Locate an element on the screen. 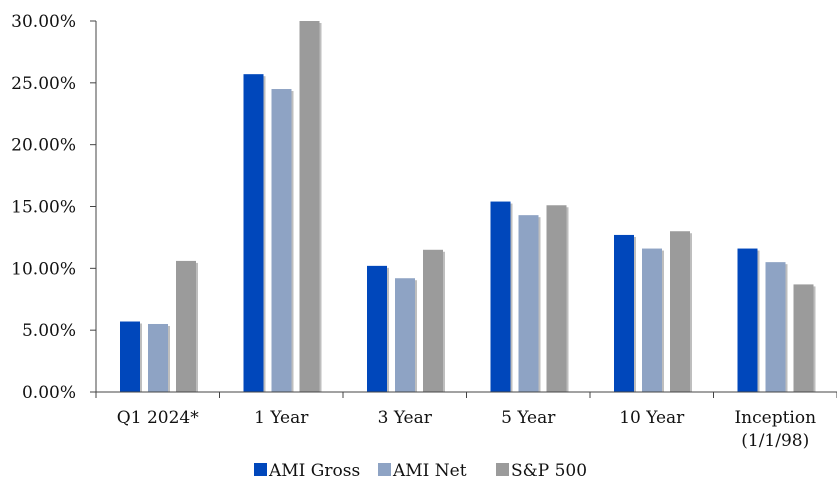  legend-label: AMI Gross is located at coordinates (314, 471).